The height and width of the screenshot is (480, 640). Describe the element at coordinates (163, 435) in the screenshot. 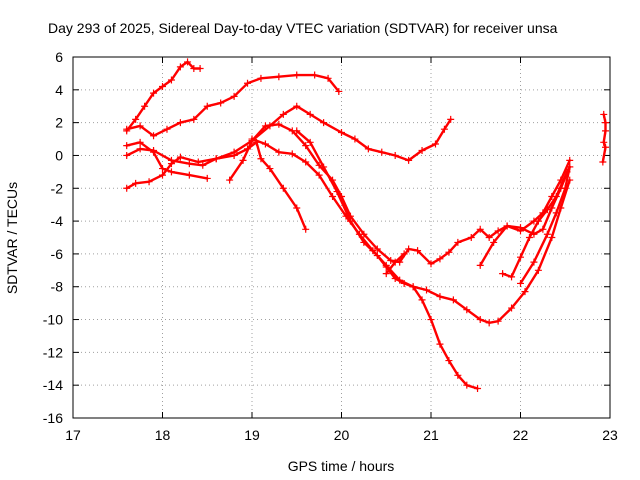

I see `x-tick-label: 18` at that location.